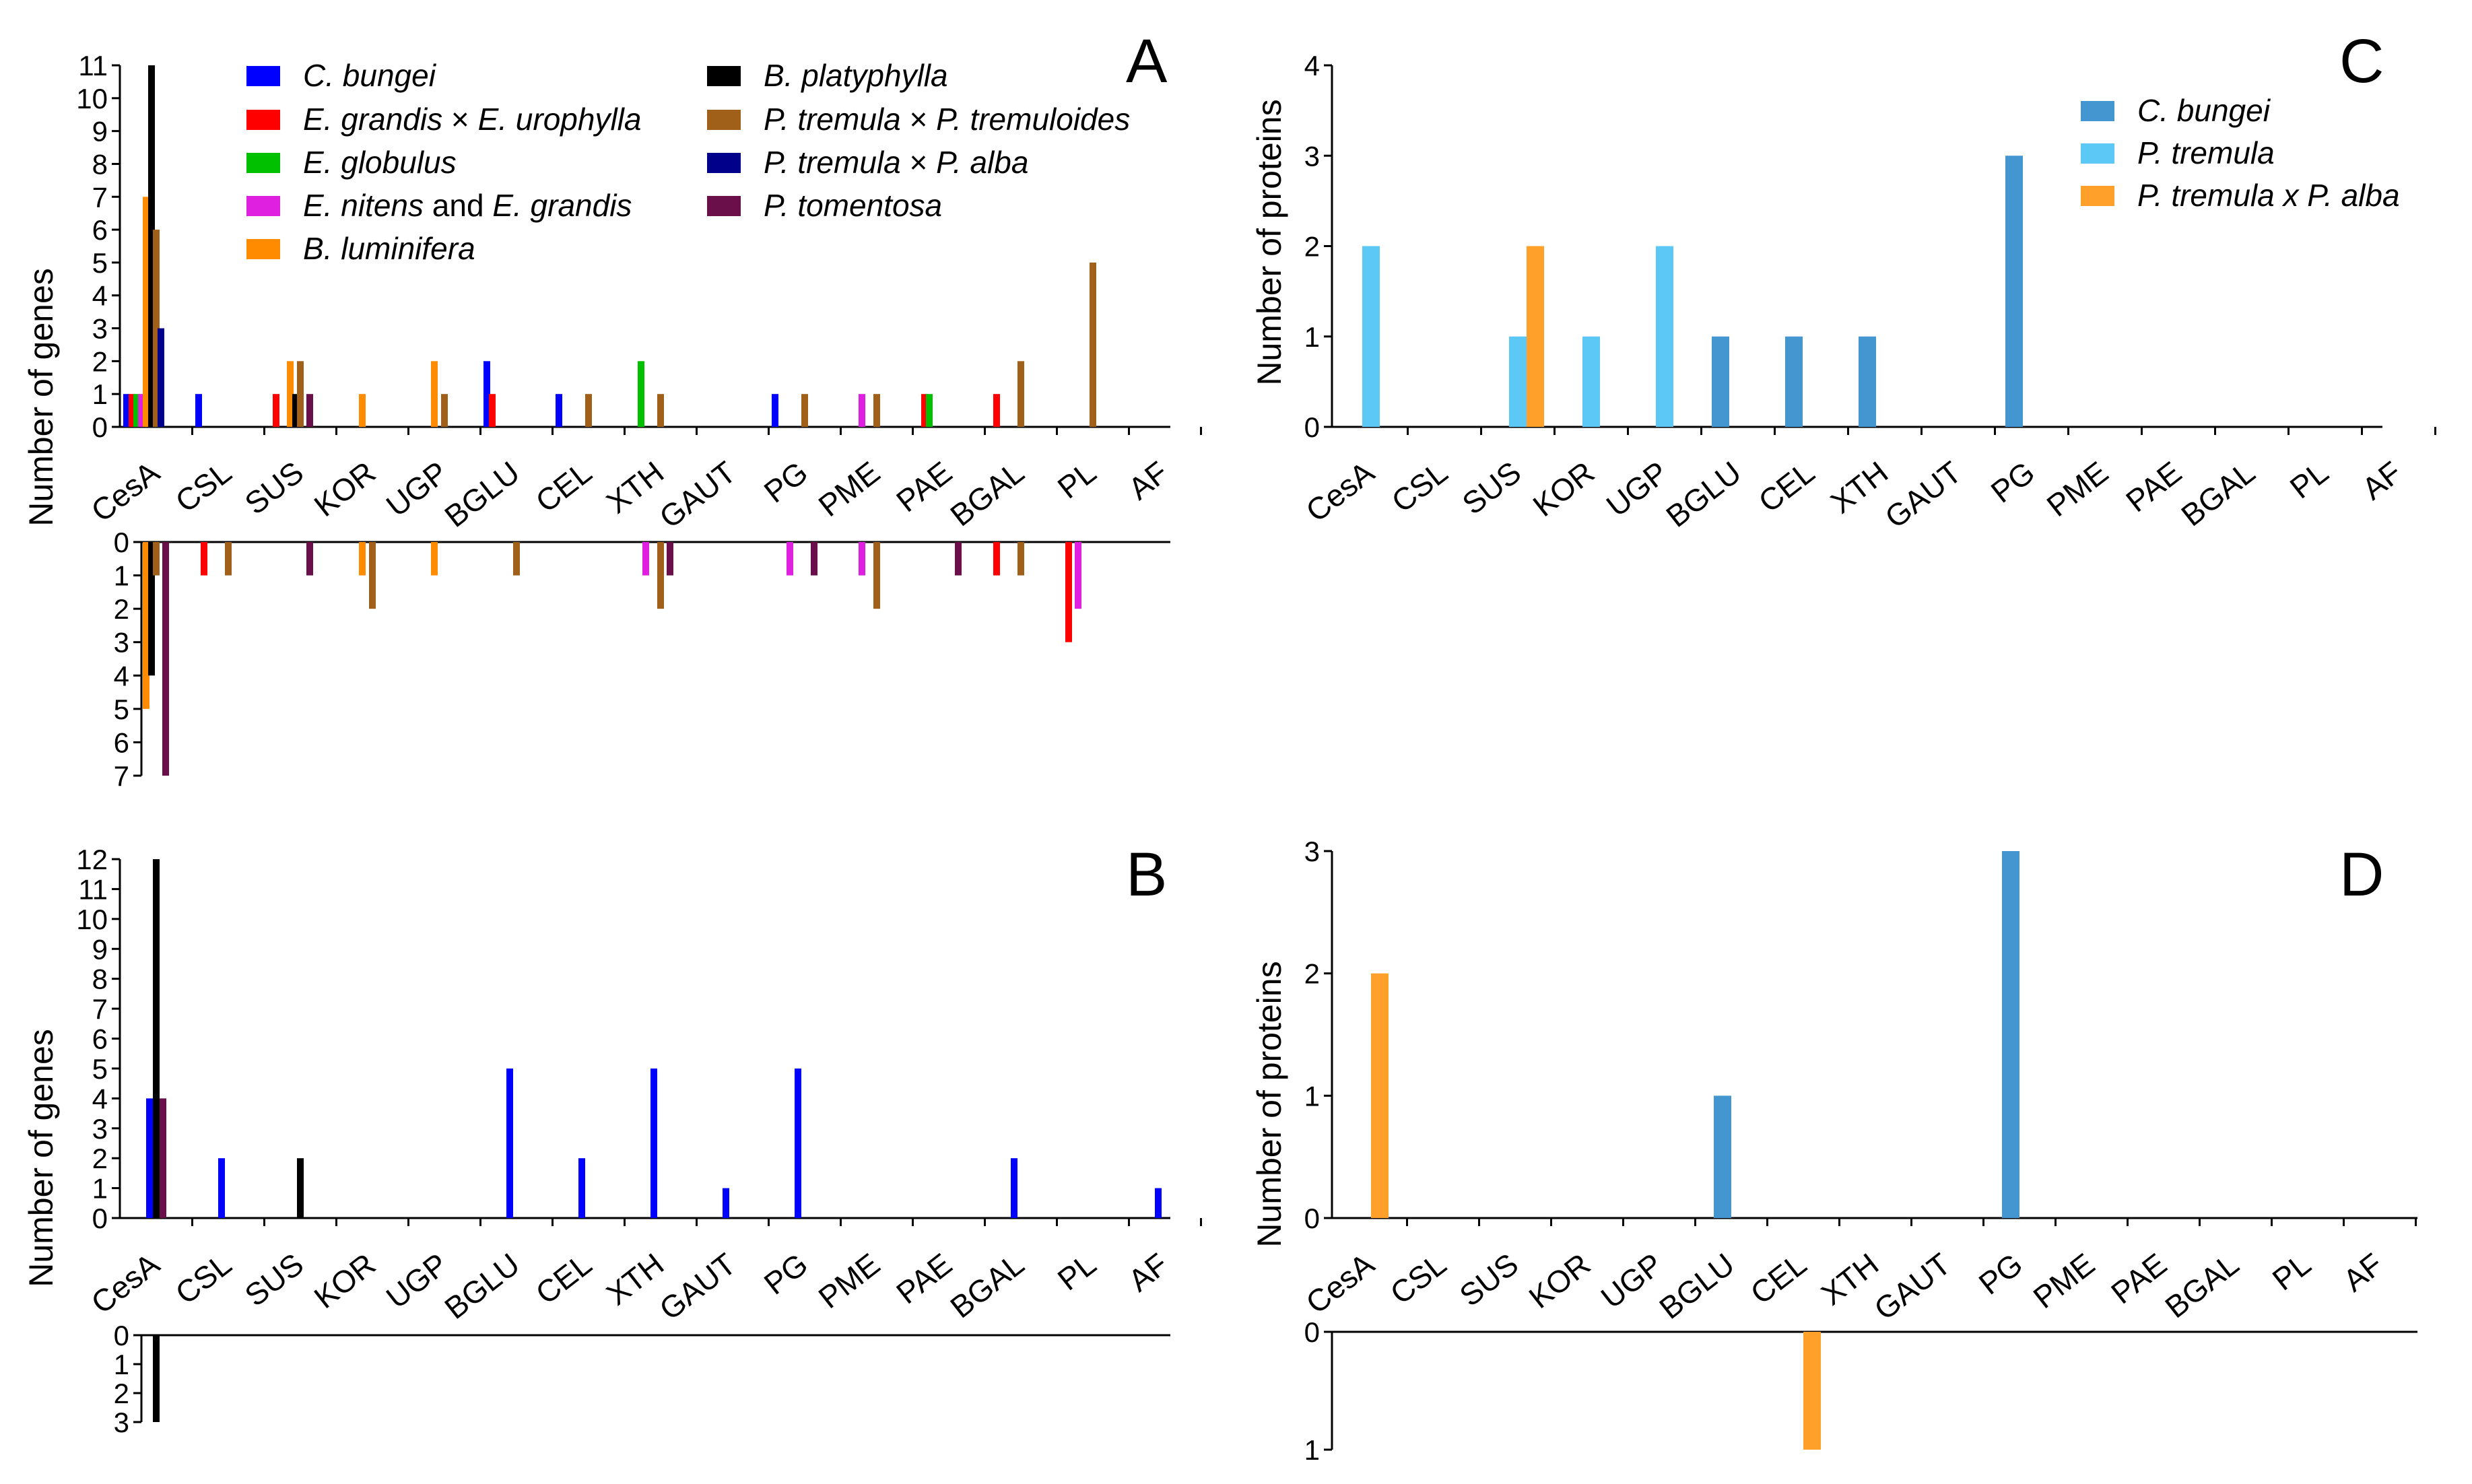 The width and height of the screenshot is (2472, 1484). What do you see at coordinates (896, 162) in the screenshot?
I see `panel-a-legend-label-p-tremula-p-alba: P. tremula × P. alba` at bounding box center [896, 162].